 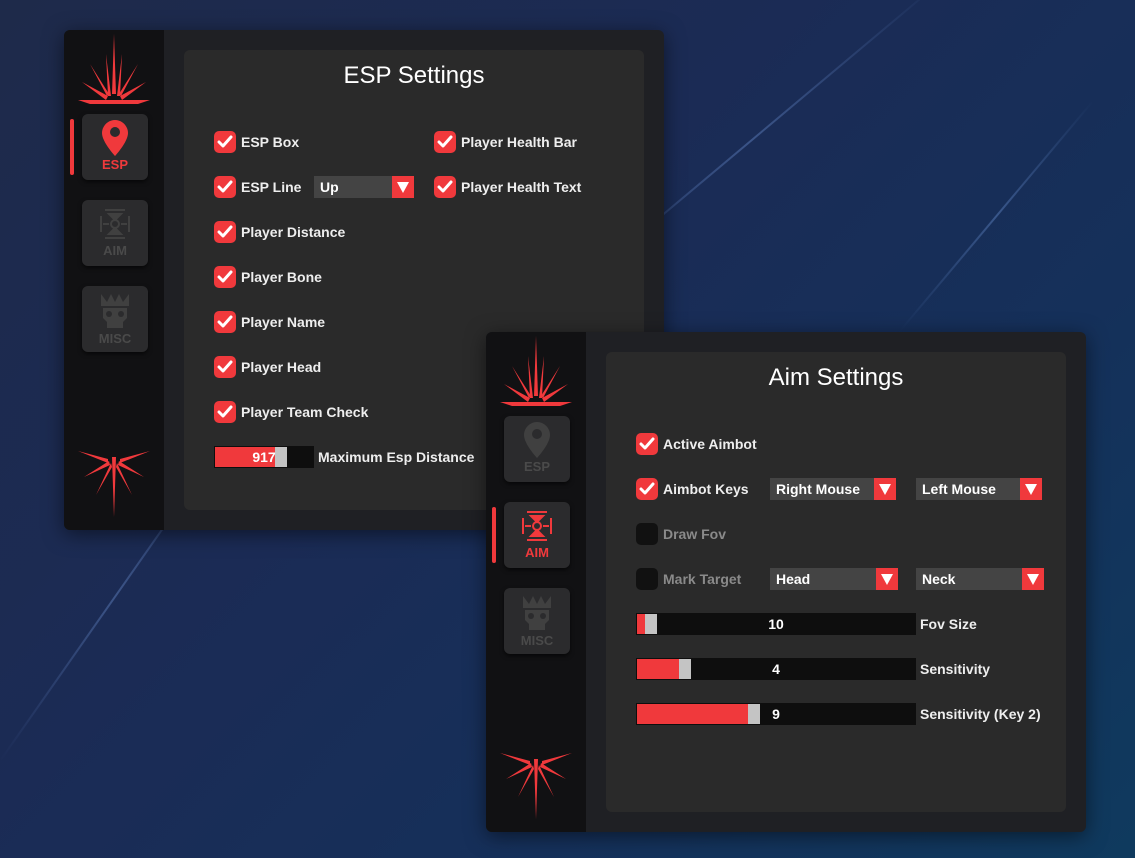 What do you see at coordinates (270, 142) in the screenshot?
I see `esp-box-label: ESP Box` at bounding box center [270, 142].